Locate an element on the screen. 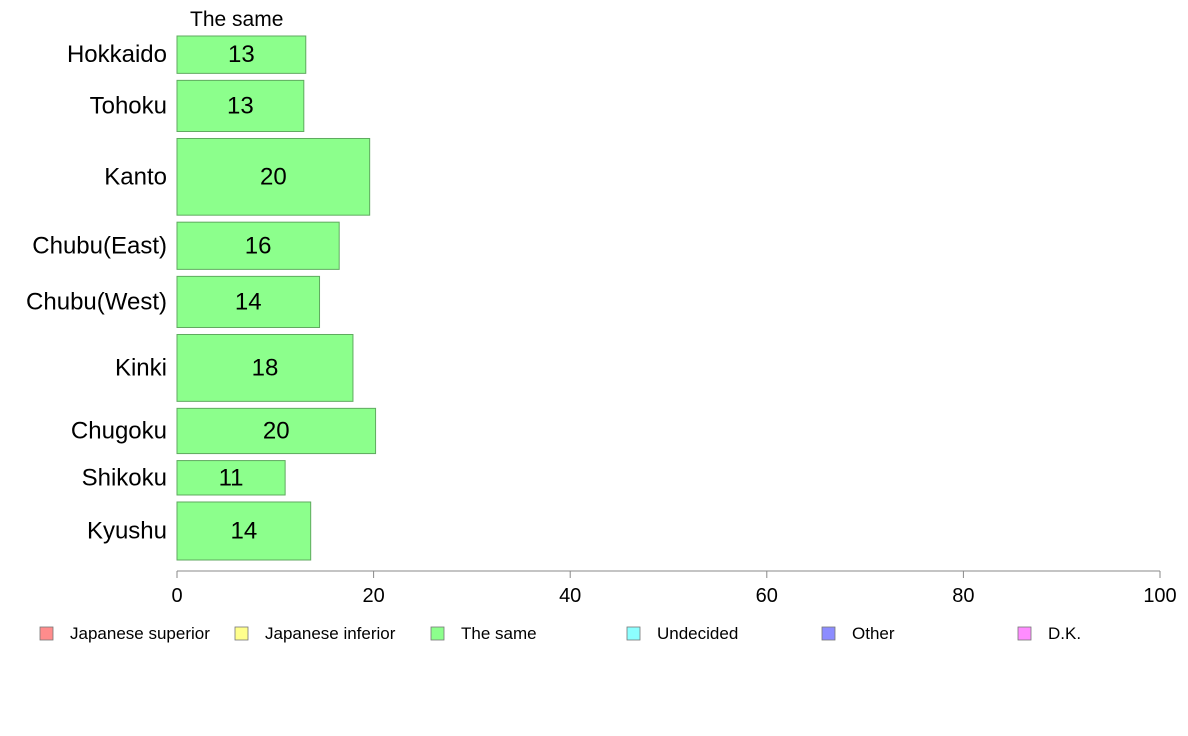 This screenshot has height=736, width=1188. bar-shikoku is located at coordinates (231, 478).